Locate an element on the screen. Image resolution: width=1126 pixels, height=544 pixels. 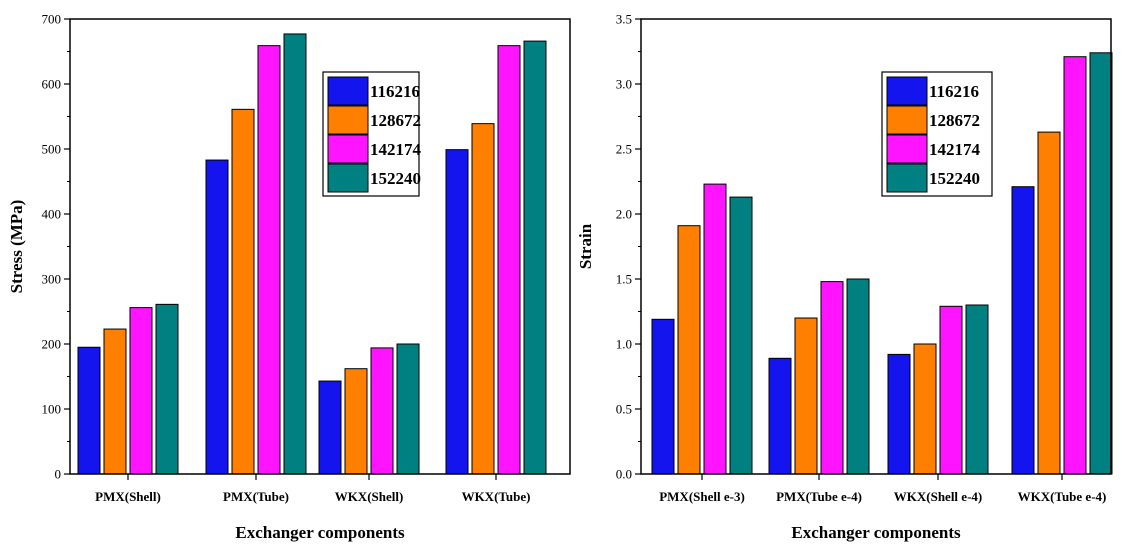
y-tick-label: 100 is located at coordinates (52, 409).